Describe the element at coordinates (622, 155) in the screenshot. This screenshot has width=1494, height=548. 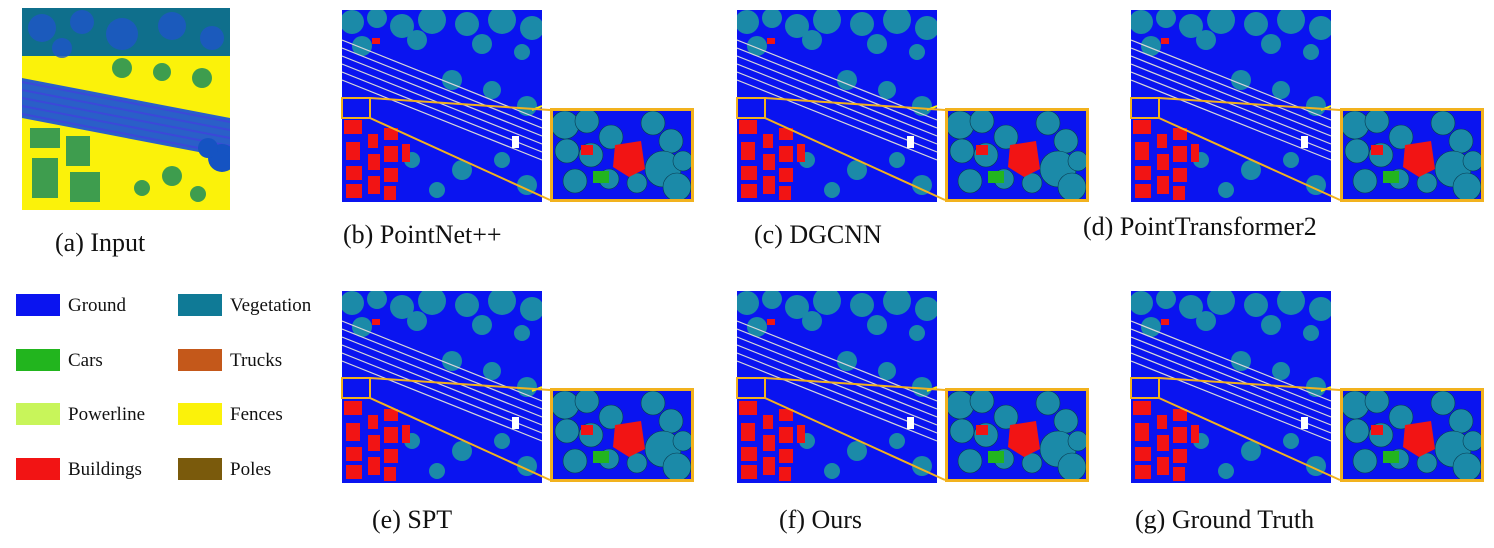
I see `pointnet-zoom-inset` at that location.